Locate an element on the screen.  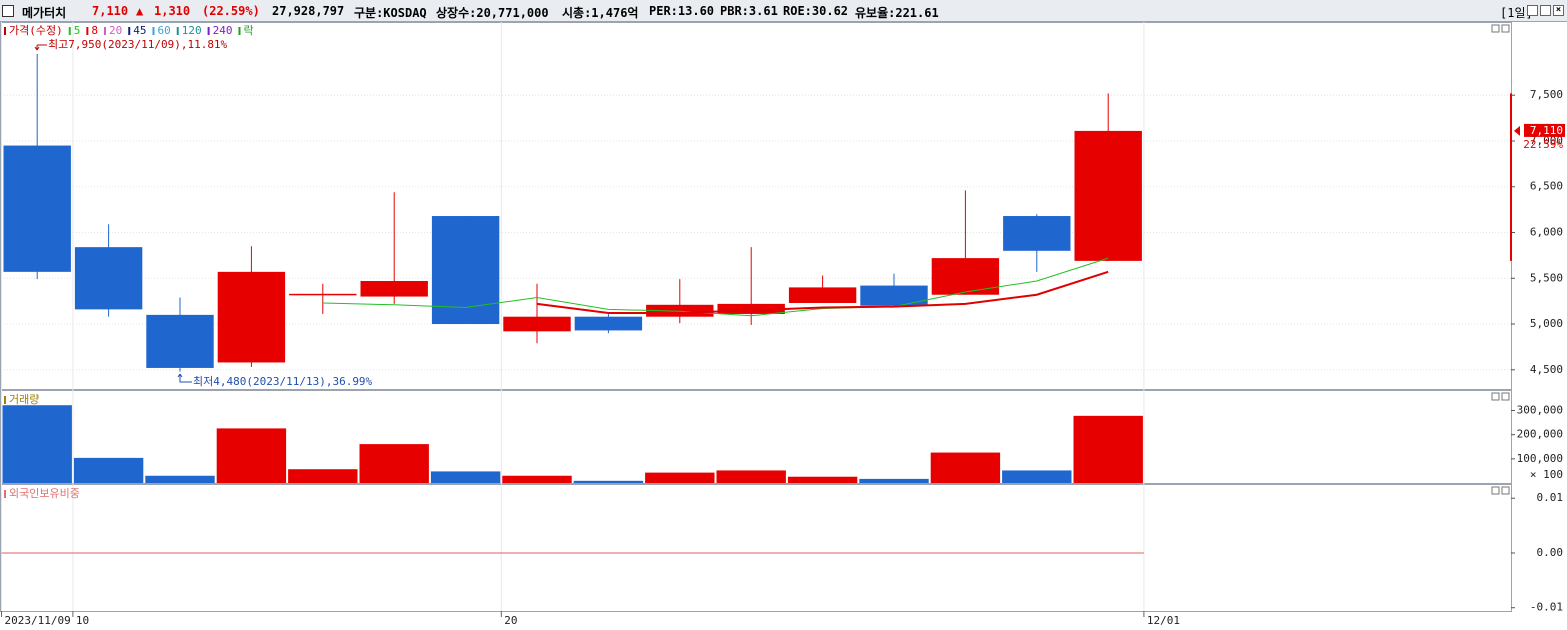
maximize-button is located at coordinates (1545, 10).